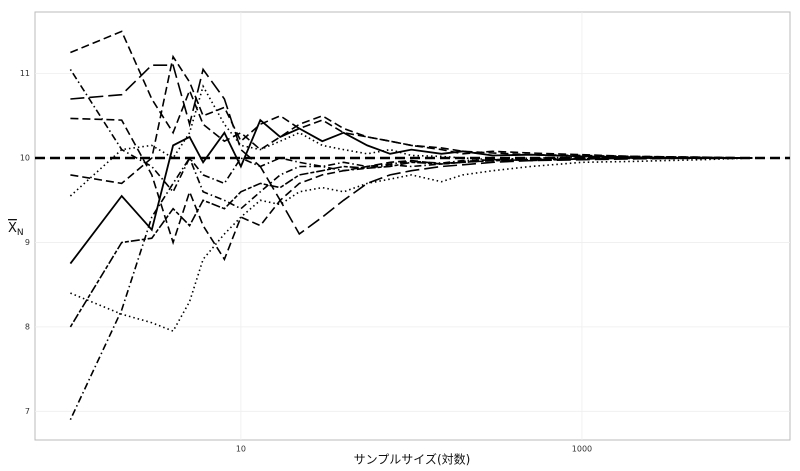  I want to click on x-axis-title: サンプルサイズ(対数), so click(412, 459).